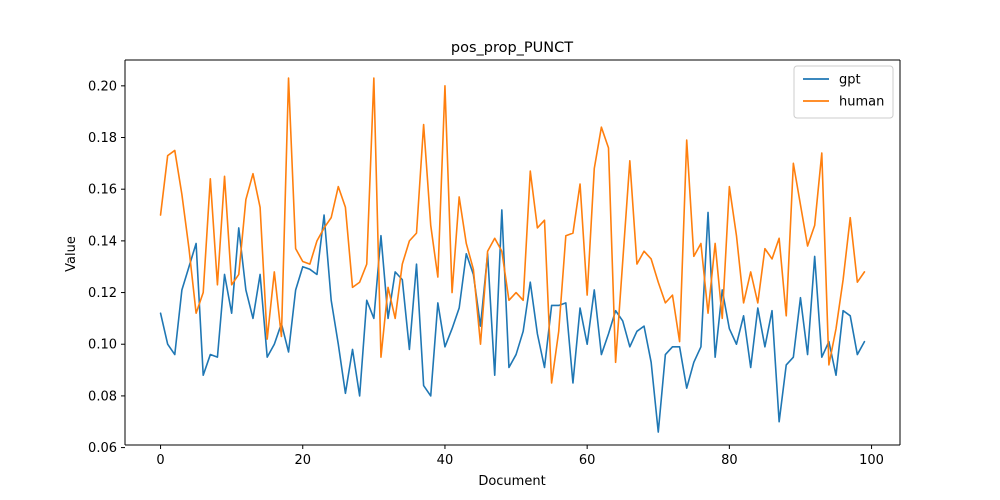  Describe the element at coordinates (511, 481) in the screenshot. I see `x-axis-title: Document` at that location.